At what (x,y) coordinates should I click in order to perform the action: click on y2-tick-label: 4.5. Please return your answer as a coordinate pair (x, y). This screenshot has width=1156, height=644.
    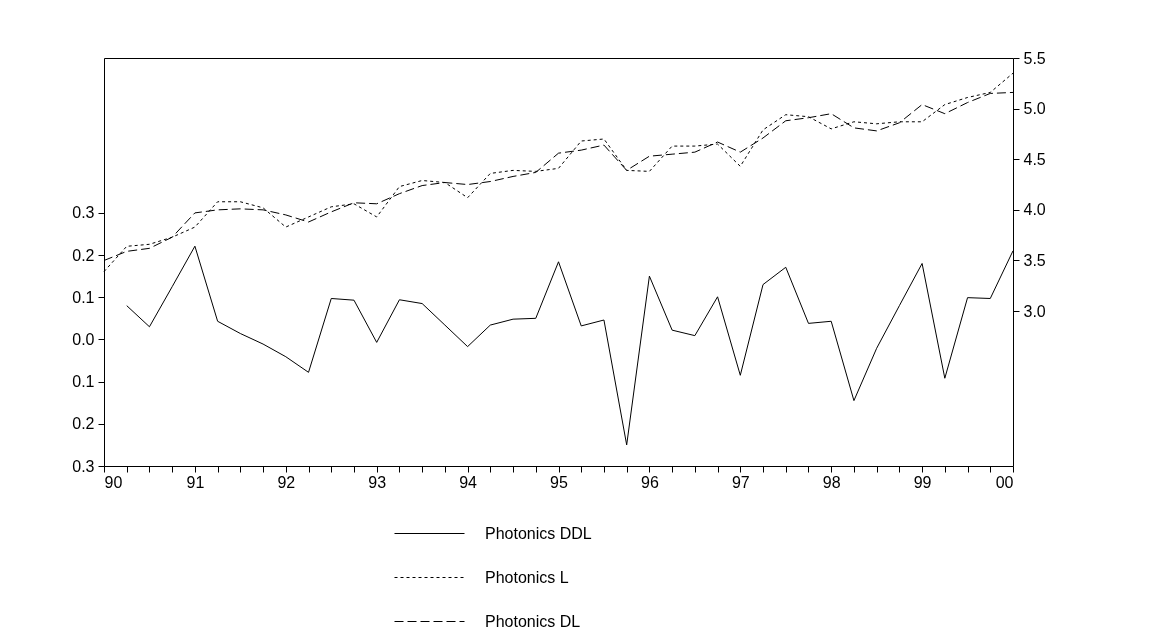
    Looking at the image, I should click on (1034, 159).